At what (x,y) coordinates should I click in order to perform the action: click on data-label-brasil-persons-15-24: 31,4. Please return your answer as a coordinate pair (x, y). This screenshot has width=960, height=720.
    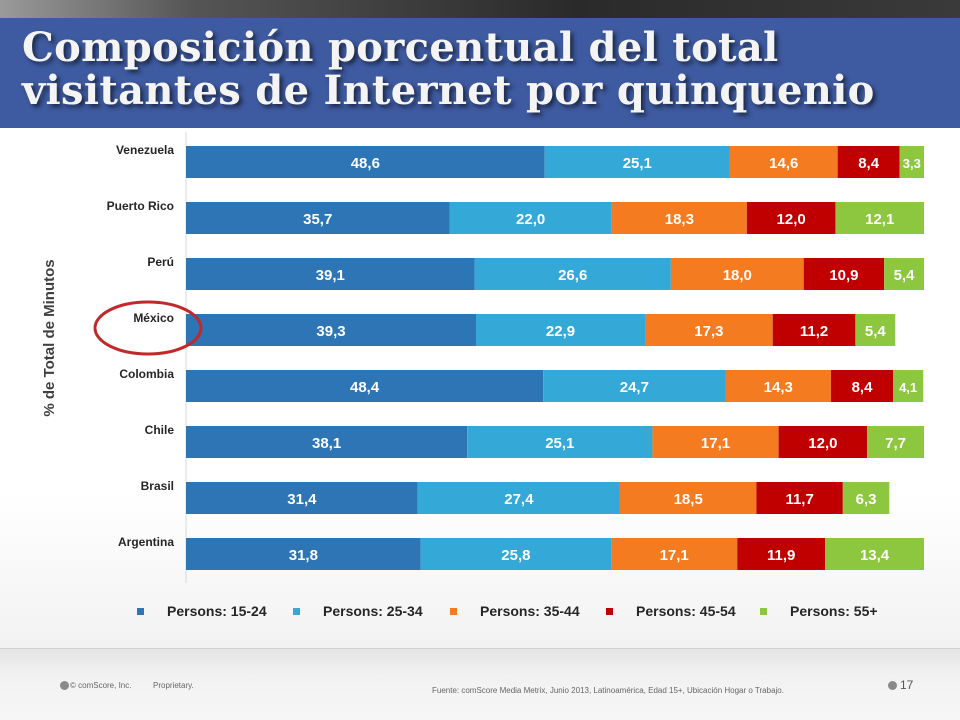
    Looking at the image, I should click on (302, 499).